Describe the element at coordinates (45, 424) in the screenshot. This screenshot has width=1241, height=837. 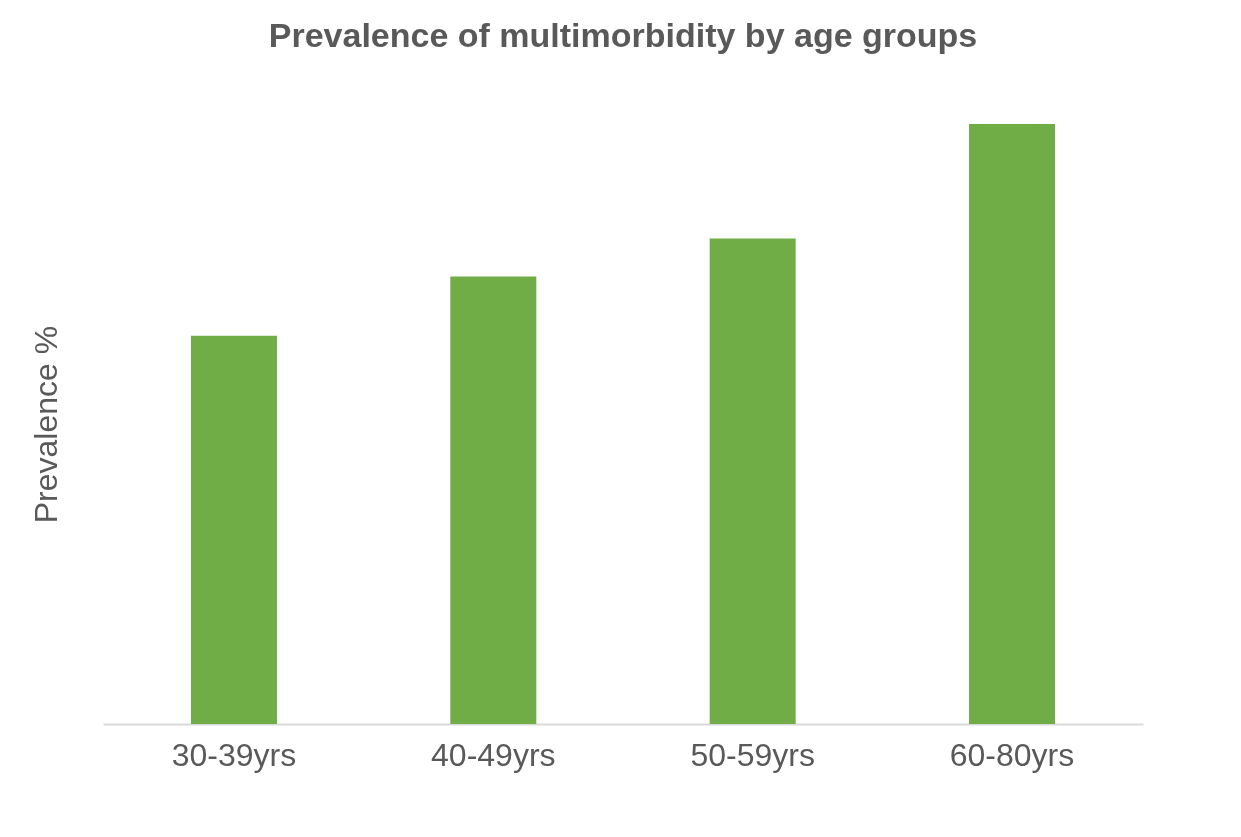
I see `y-axis-title: Prevalence %` at that location.